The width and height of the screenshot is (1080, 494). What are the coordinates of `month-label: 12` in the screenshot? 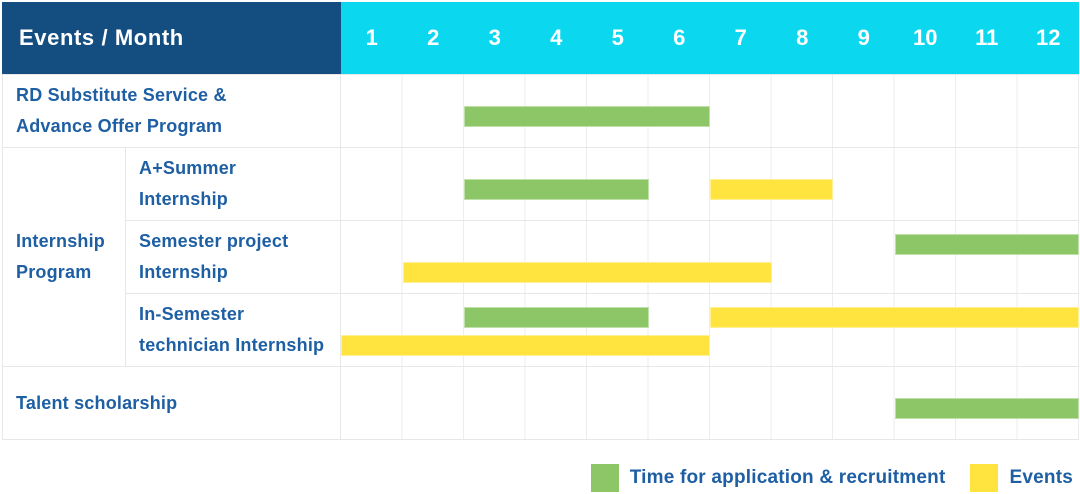 It's located at (1048, 37).